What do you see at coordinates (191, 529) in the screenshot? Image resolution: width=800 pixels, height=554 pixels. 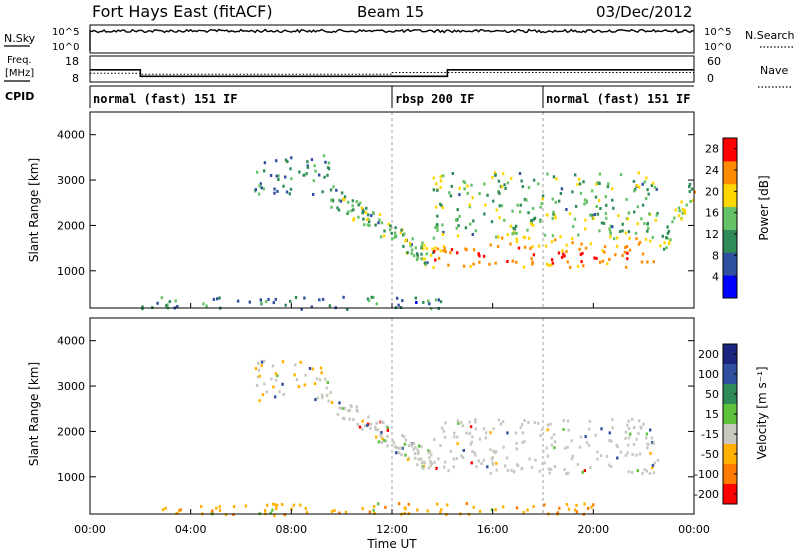 I see `x-tick-label: 04:00` at bounding box center [191, 529].